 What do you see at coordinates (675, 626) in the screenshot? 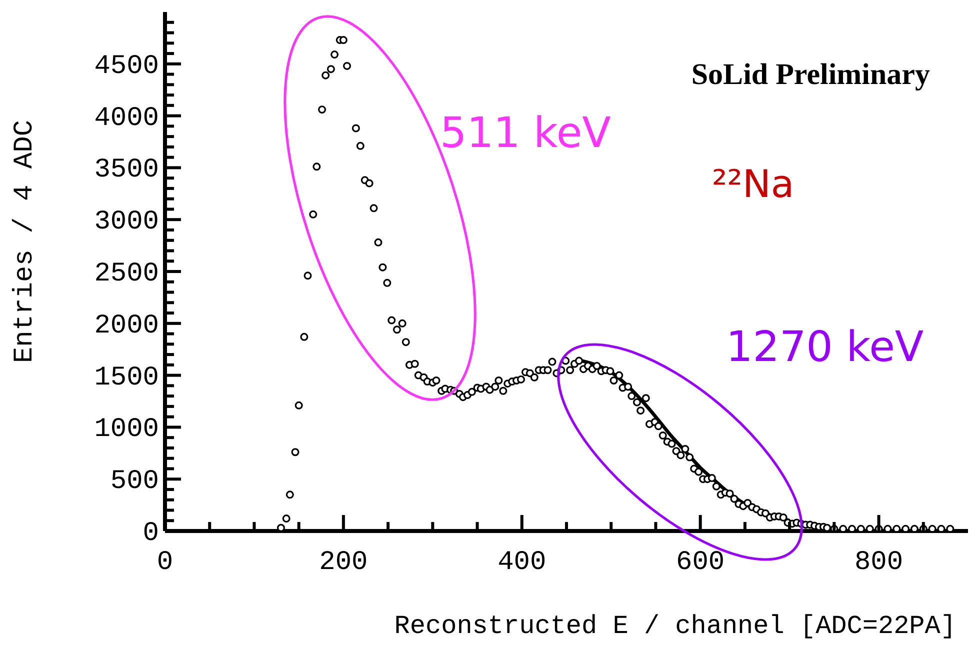
I see `x-axis-title: Reconstructed E / channel [ADC=22PA]` at bounding box center [675, 626].